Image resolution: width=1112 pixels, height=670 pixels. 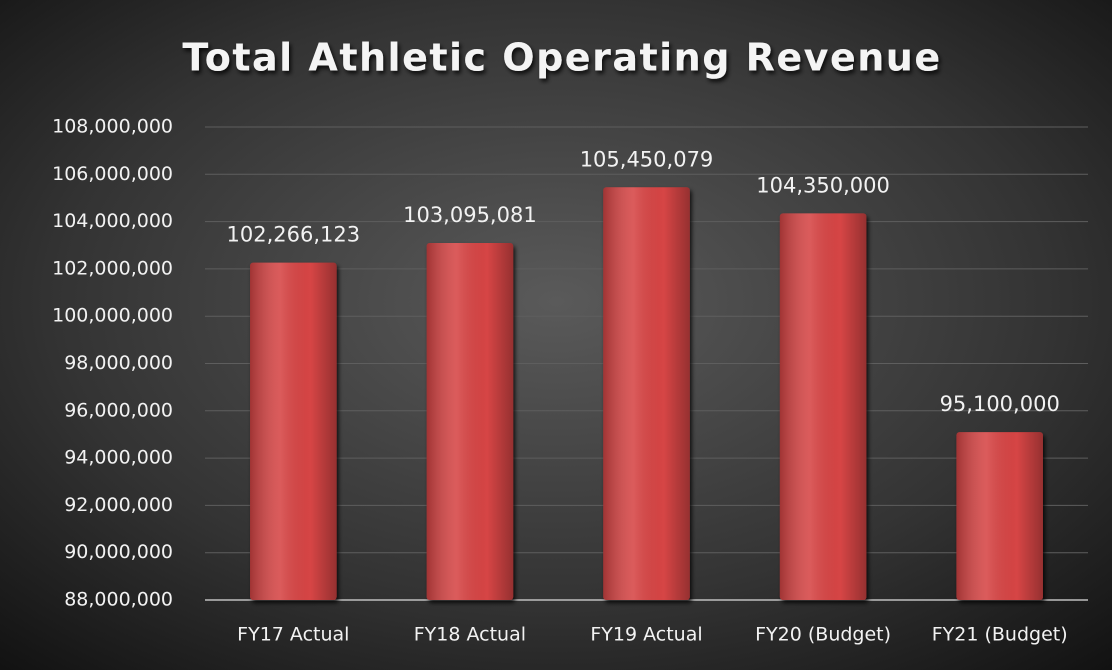 I want to click on y-tick-label: 108,000,000, so click(x=112, y=127).